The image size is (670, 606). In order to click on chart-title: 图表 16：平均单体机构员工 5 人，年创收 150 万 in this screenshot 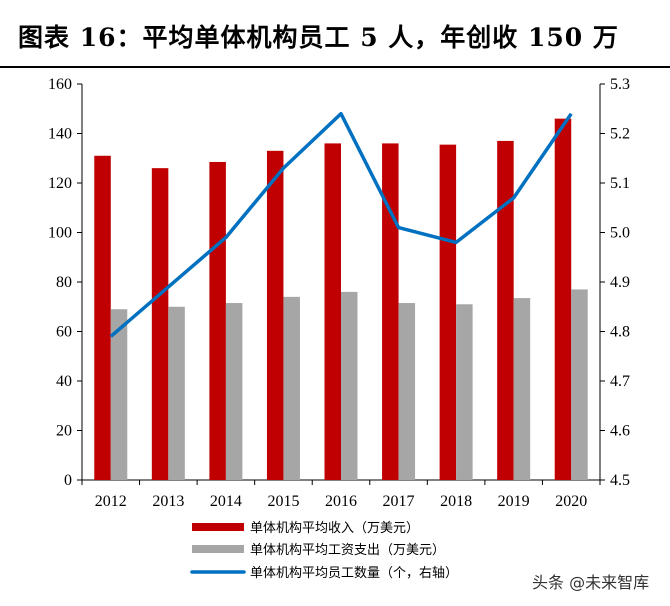, I will do `click(318, 37)`.